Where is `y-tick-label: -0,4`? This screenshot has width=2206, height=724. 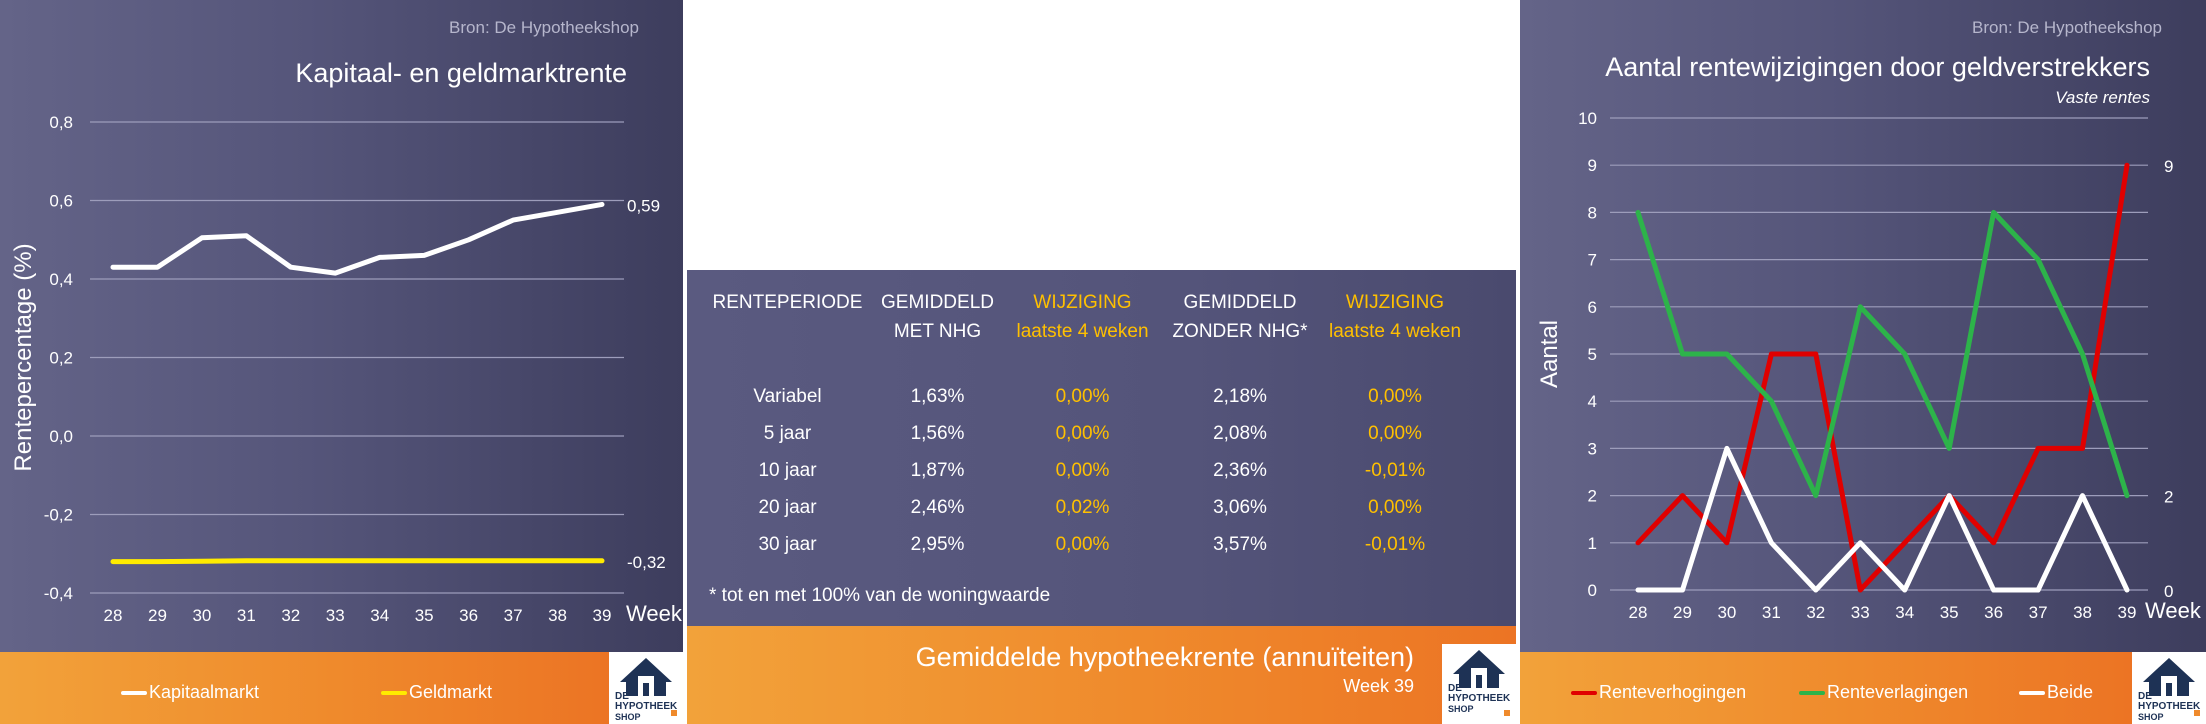 y-tick-label: -0,4 is located at coordinates (58, 593).